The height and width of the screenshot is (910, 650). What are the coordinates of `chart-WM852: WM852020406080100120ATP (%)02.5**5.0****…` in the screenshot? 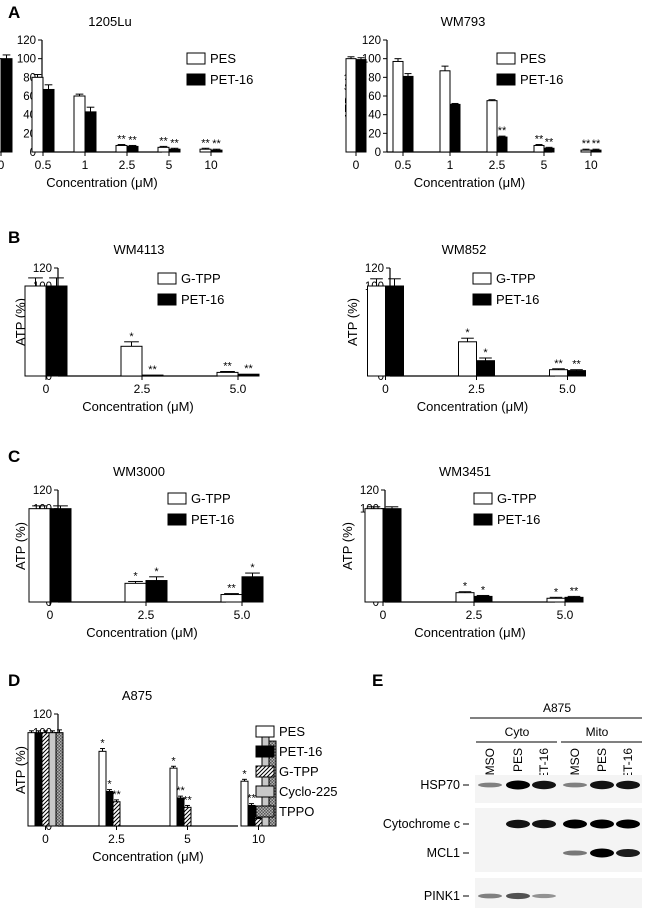 It's located at (465, 328).